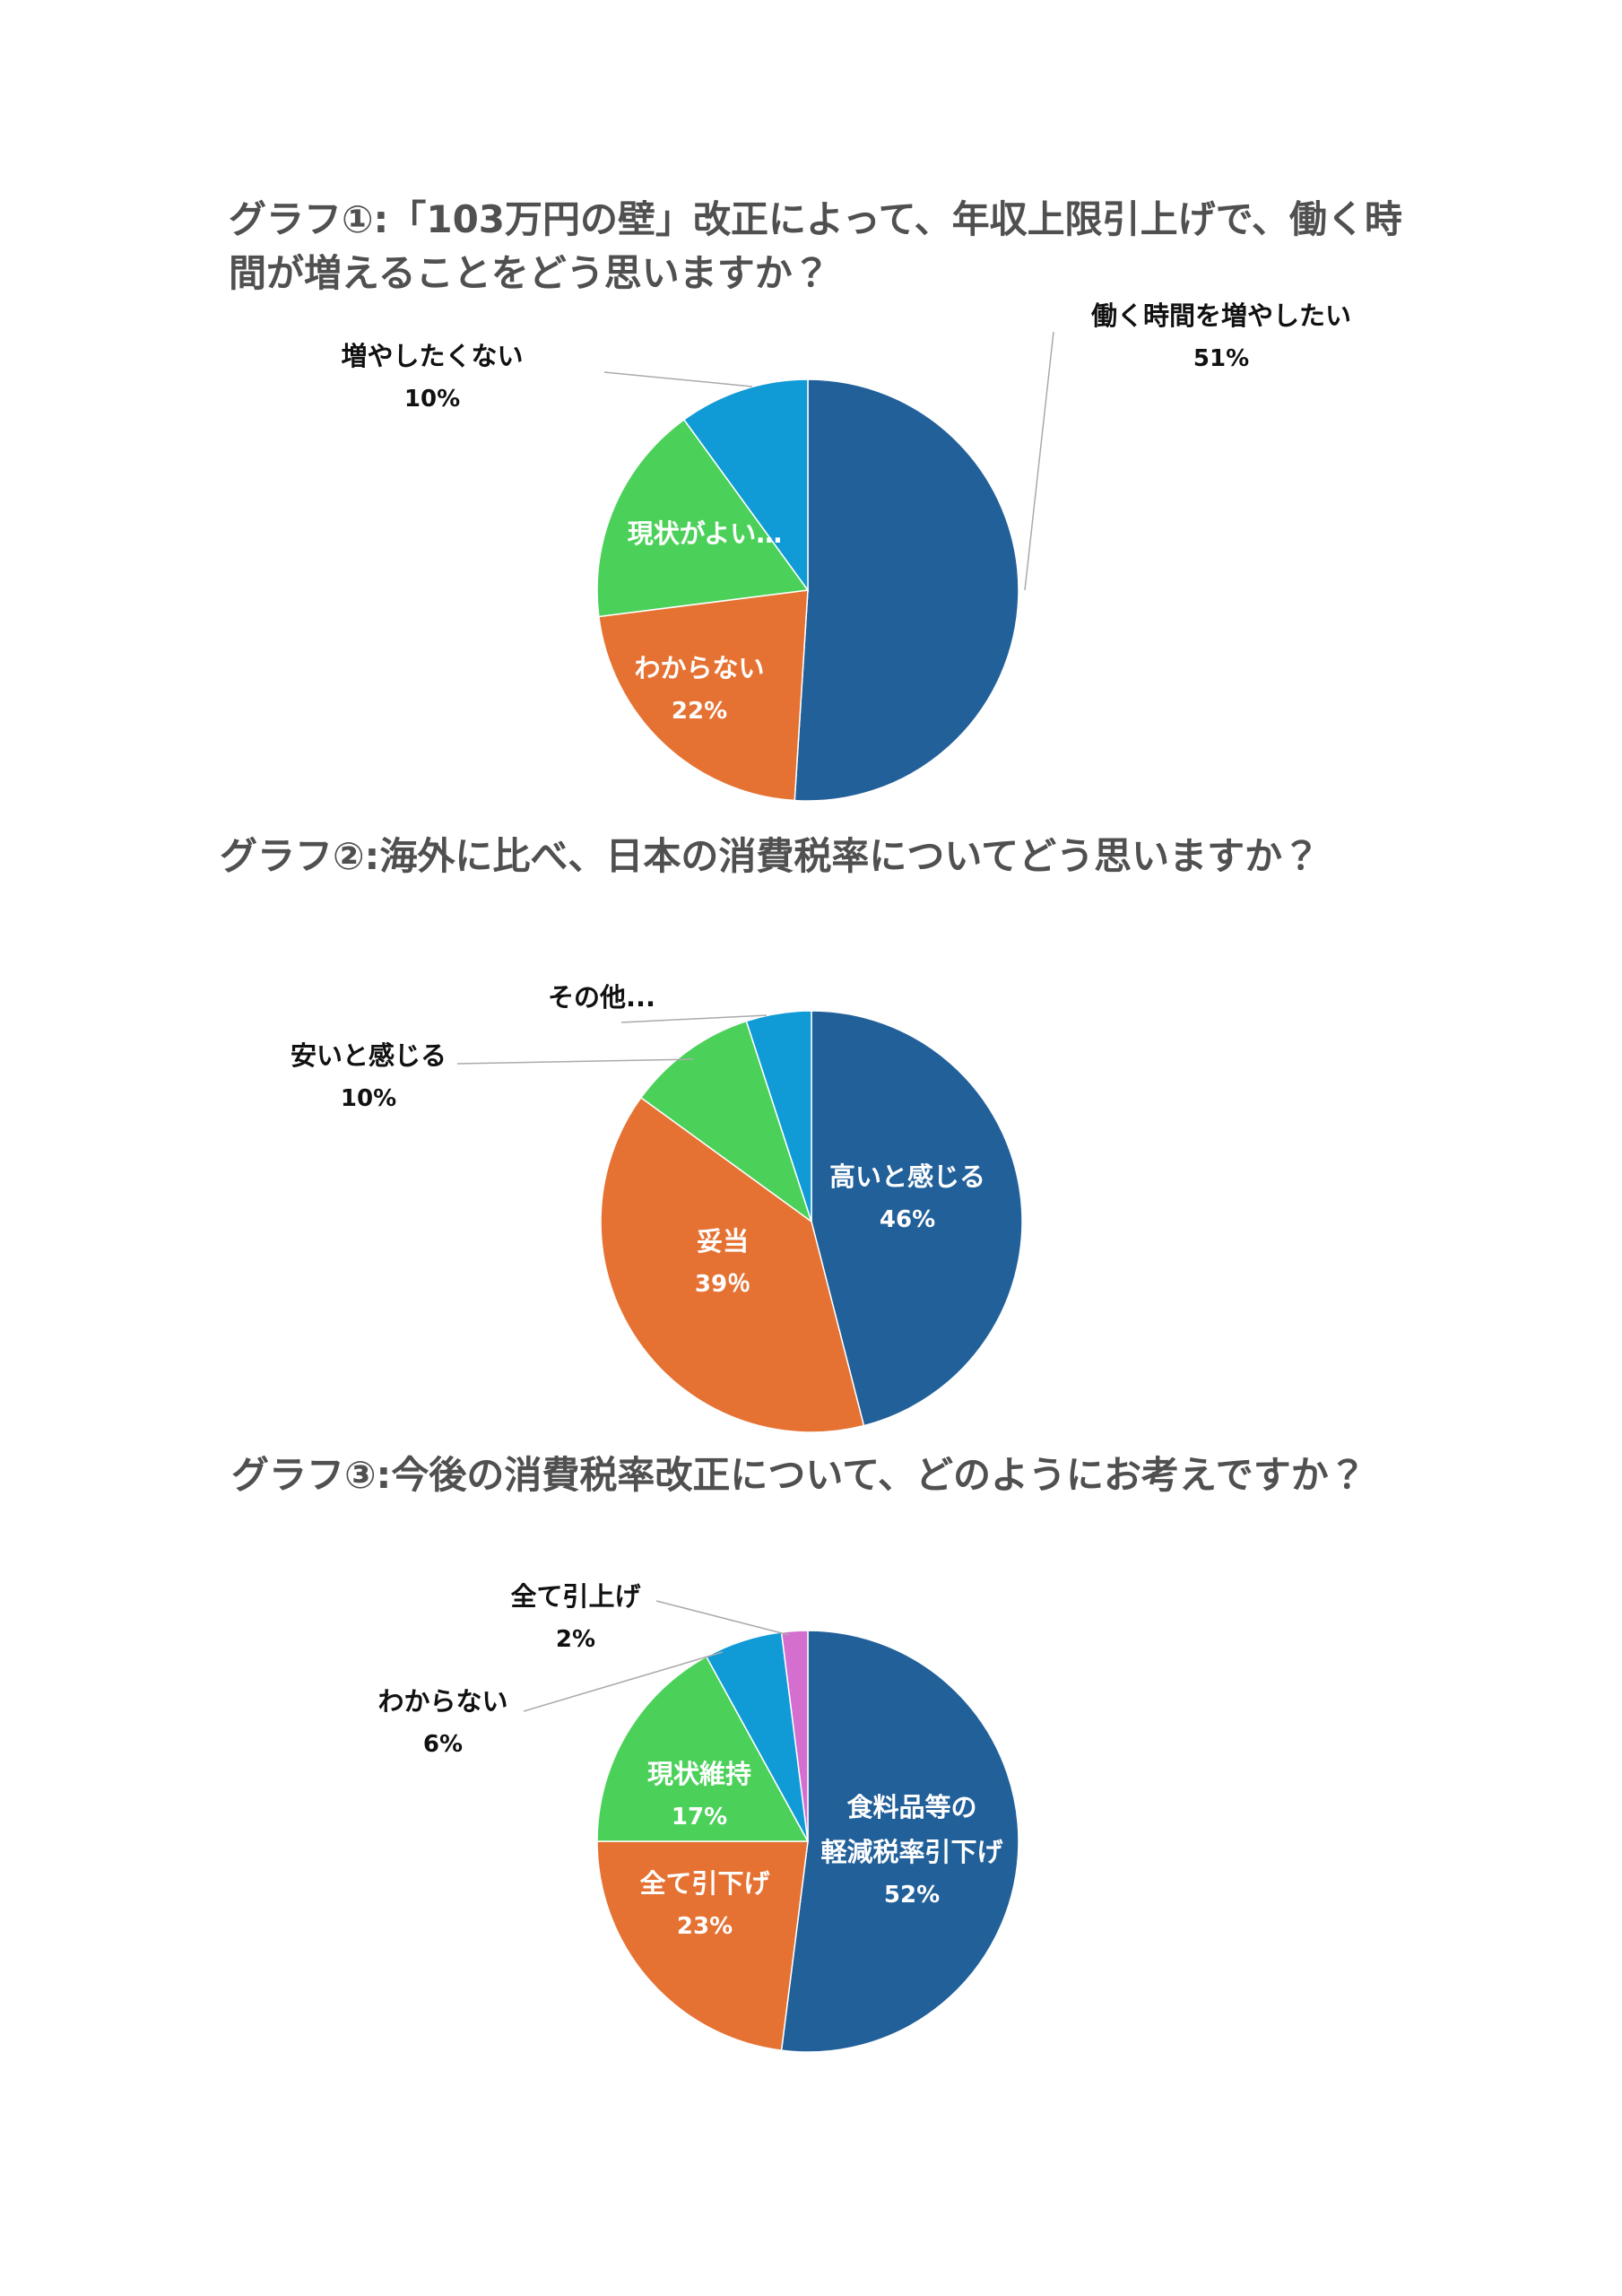 The image size is (1622, 2296). What do you see at coordinates (907, 1176) in the screenshot?
I see `category-label: 高いと感じる` at bounding box center [907, 1176].